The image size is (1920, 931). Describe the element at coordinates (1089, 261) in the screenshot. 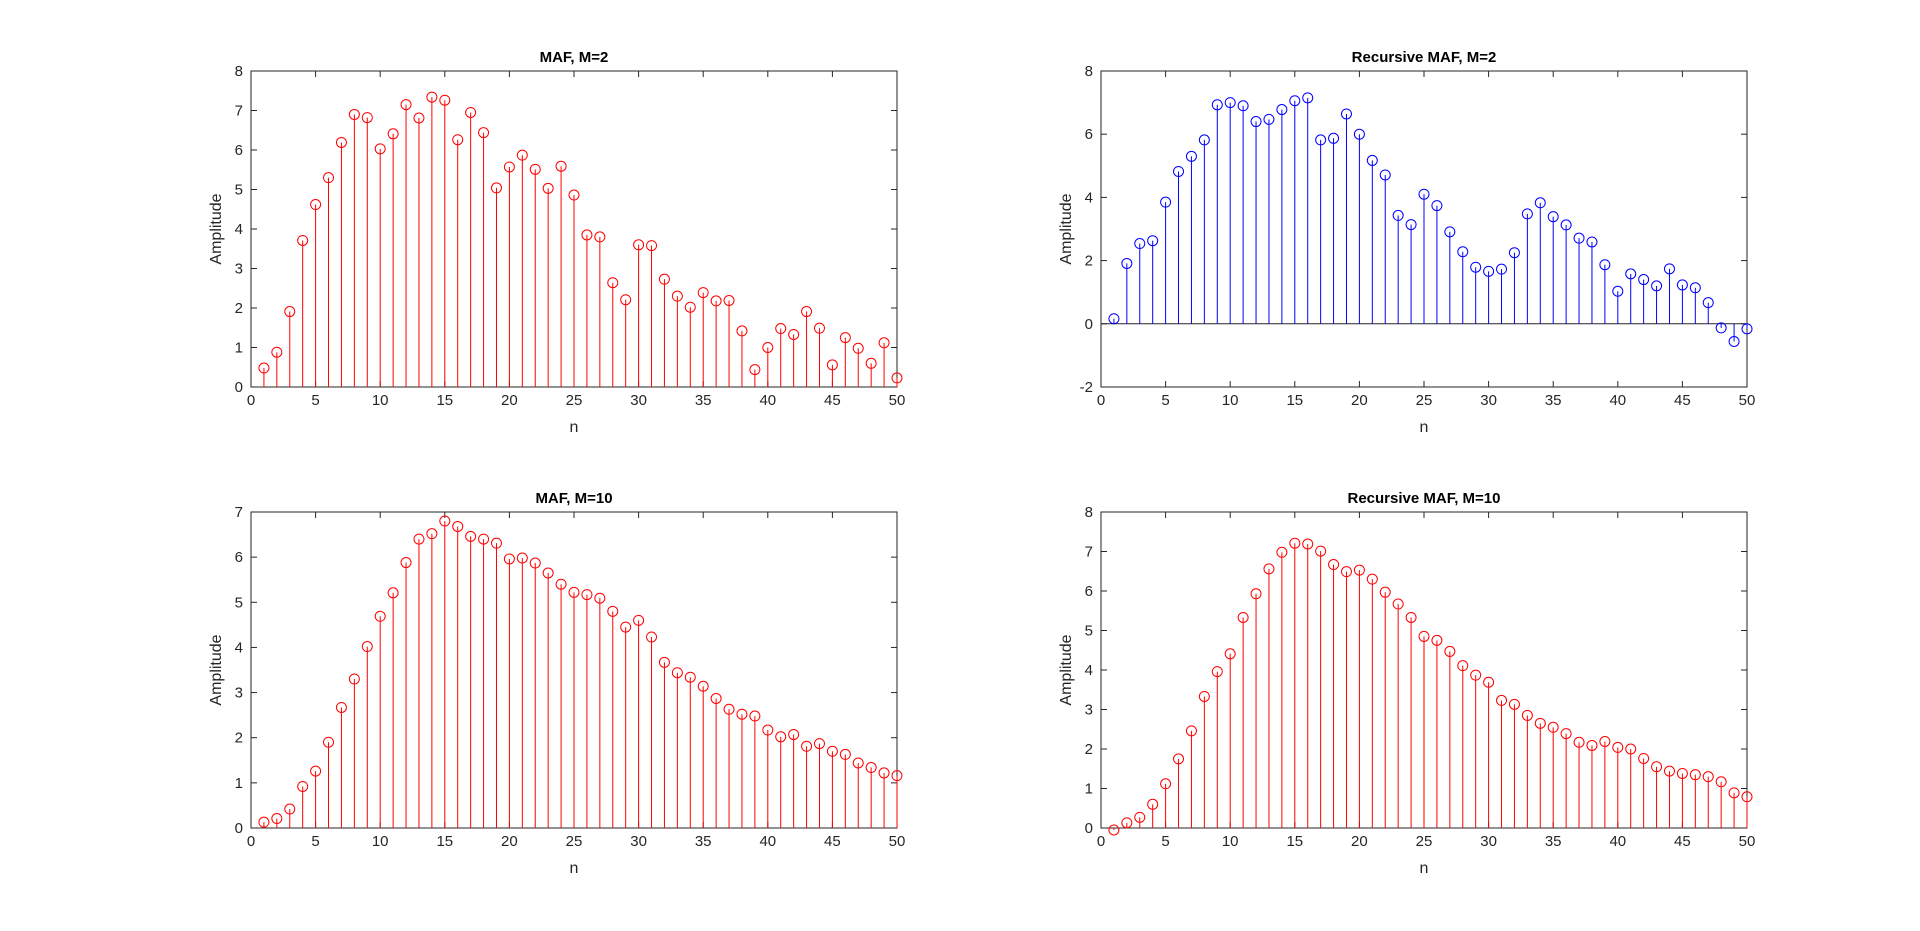

I see `y-tick-label: 2` at that location.